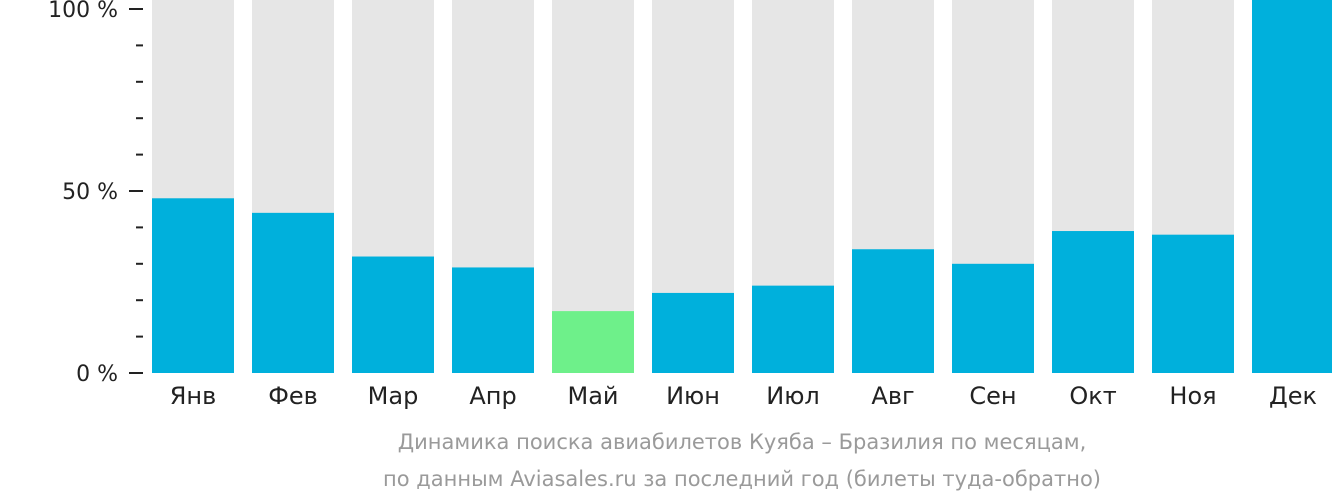 Image resolution: width=1332 pixels, height=502 pixels. I want to click on y-axis: 100 % 50 % 0 %, so click(95, 193).